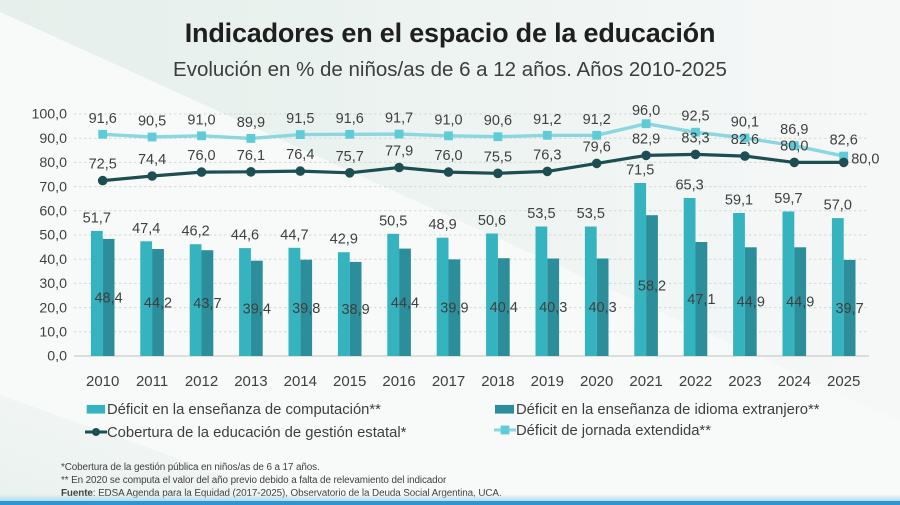 The image size is (900, 505). What do you see at coordinates (257, 309) in the screenshot?
I see `svg-text: 39,4` at bounding box center [257, 309].